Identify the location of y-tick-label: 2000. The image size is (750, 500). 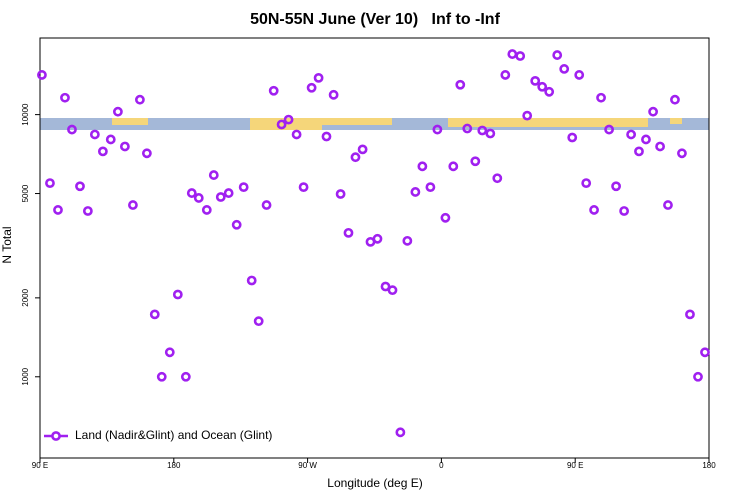
(25, 297).